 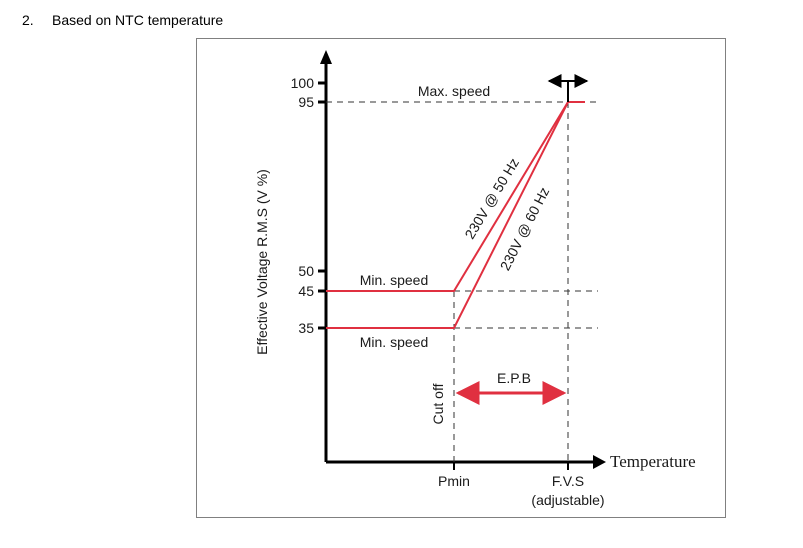 I want to click on y-tick-45: 45, so click(x=306, y=291).